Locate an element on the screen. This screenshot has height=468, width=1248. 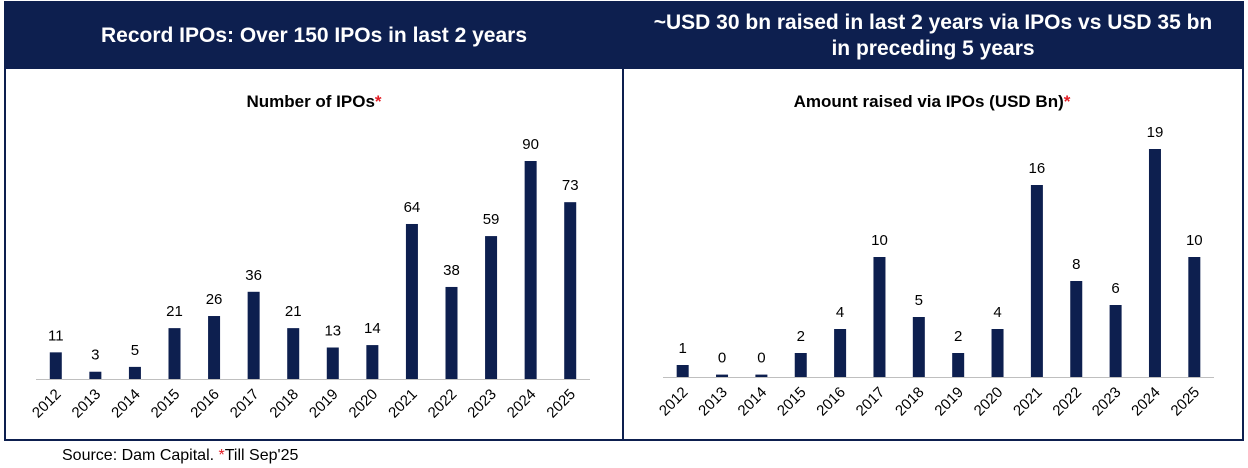
ipo-count-data-label-2020: 14 is located at coordinates (372, 328).